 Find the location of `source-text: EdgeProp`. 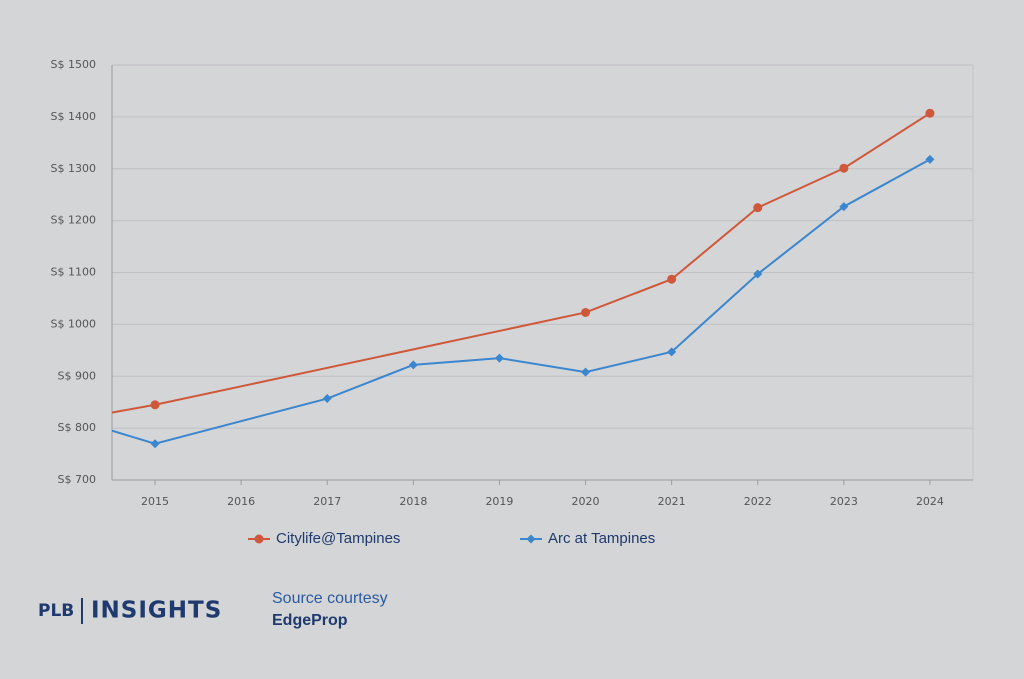

source-text: EdgeProp is located at coordinates (310, 620).